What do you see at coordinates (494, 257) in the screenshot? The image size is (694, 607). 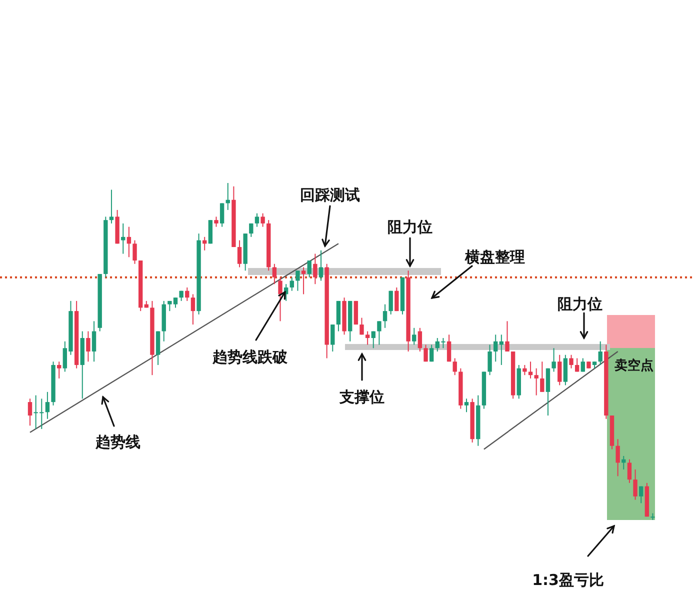 I see `annotation: 横盘整理` at bounding box center [494, 257].